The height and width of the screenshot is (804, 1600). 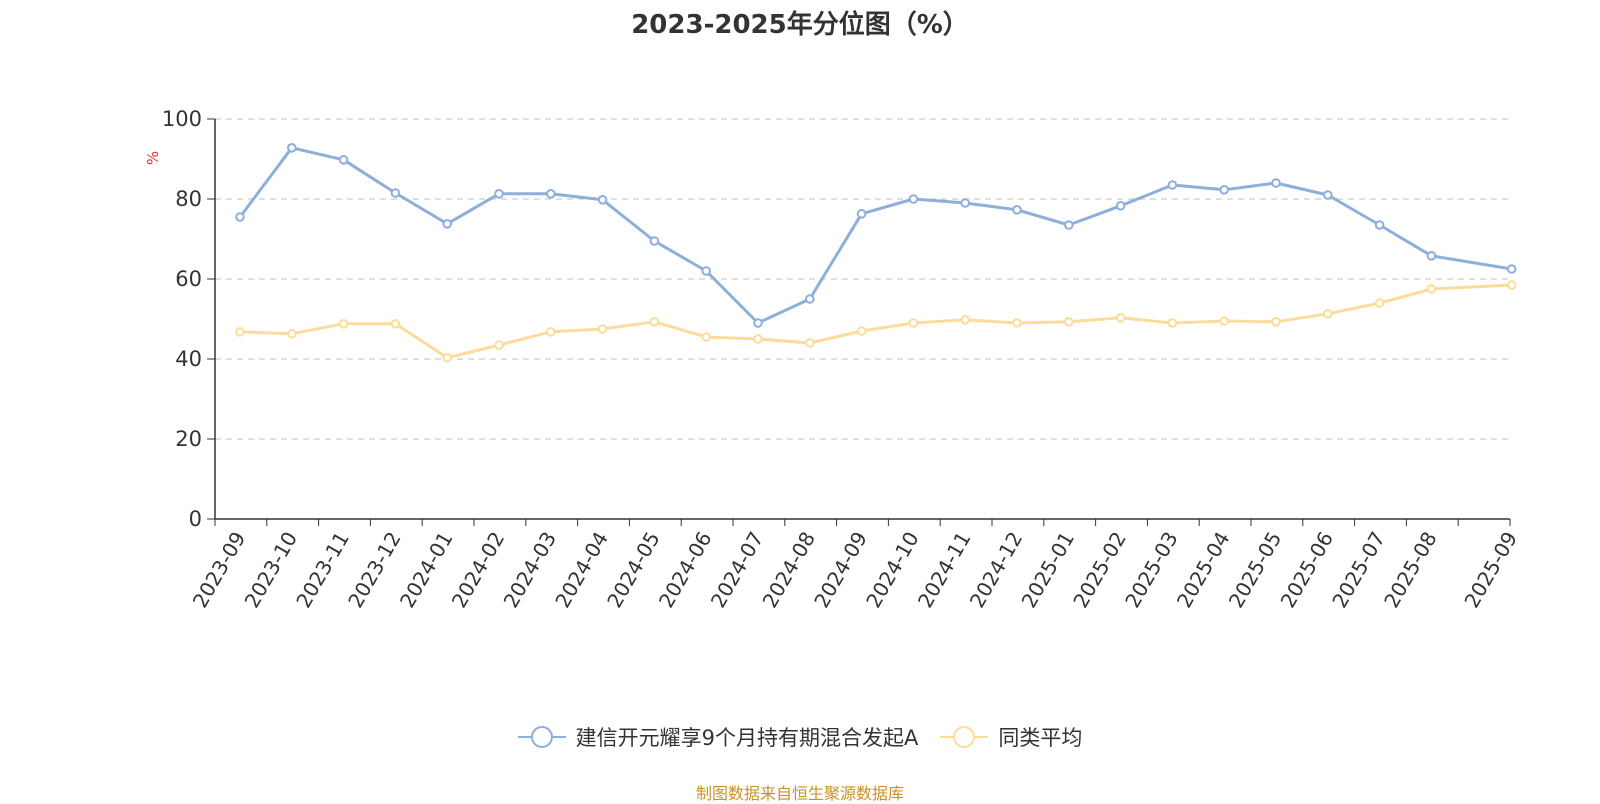 I want to click on legend-label-fund: 建信开元耀享9个月持有期混合发起A, so click(x=747, y=738).